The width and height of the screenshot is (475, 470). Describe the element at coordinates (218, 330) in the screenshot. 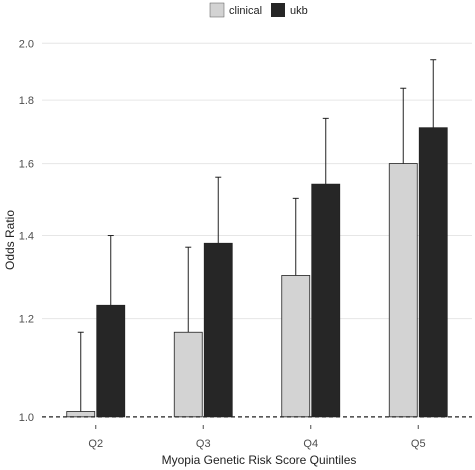

I see `bar-ukb-Q3` at that location.